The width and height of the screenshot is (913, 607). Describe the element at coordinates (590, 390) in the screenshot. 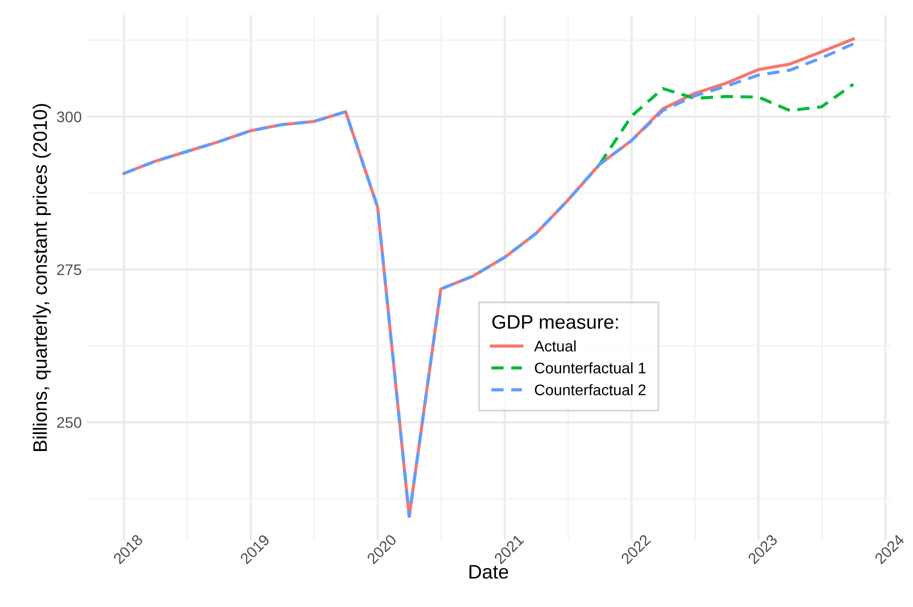

I see `legend-label: Counterfactual 2` at that location.